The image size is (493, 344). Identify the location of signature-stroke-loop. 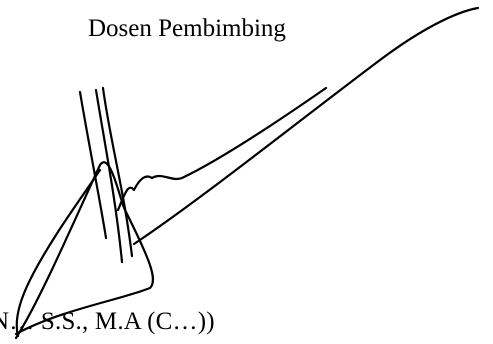
(58, 253).